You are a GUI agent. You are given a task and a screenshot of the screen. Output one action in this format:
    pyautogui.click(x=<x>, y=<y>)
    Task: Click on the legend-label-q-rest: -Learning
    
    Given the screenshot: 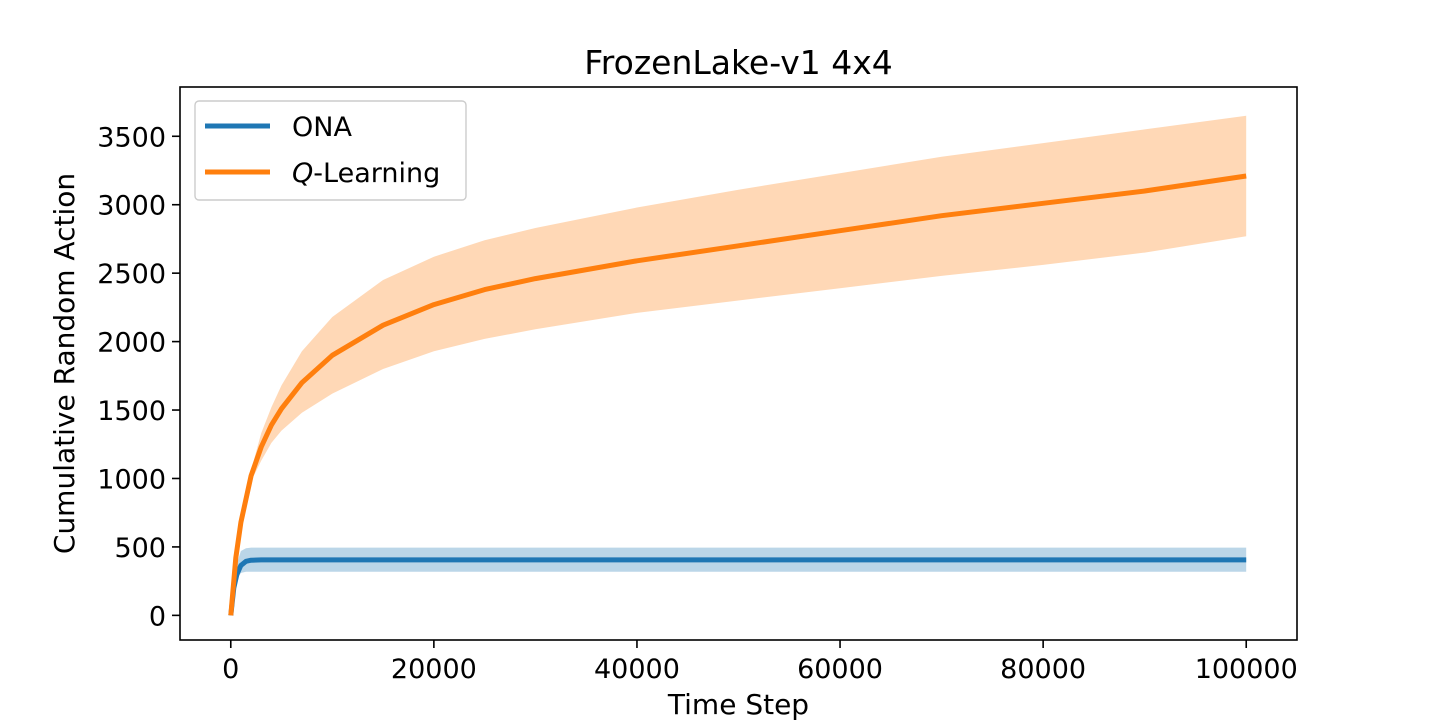 What is the action you would take?
    pyautogui.click(x=376, y=173)
    